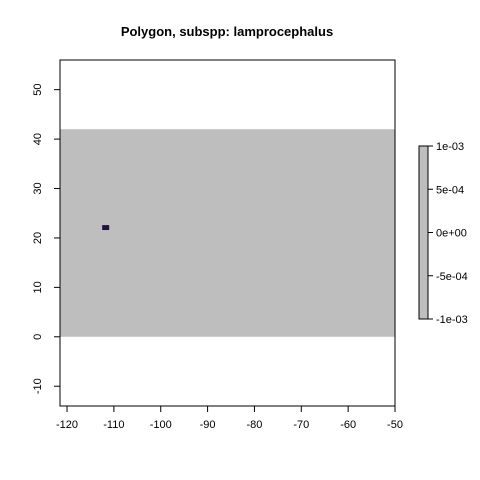  I want to click on y-tick-label: -10, so click(38, 386).